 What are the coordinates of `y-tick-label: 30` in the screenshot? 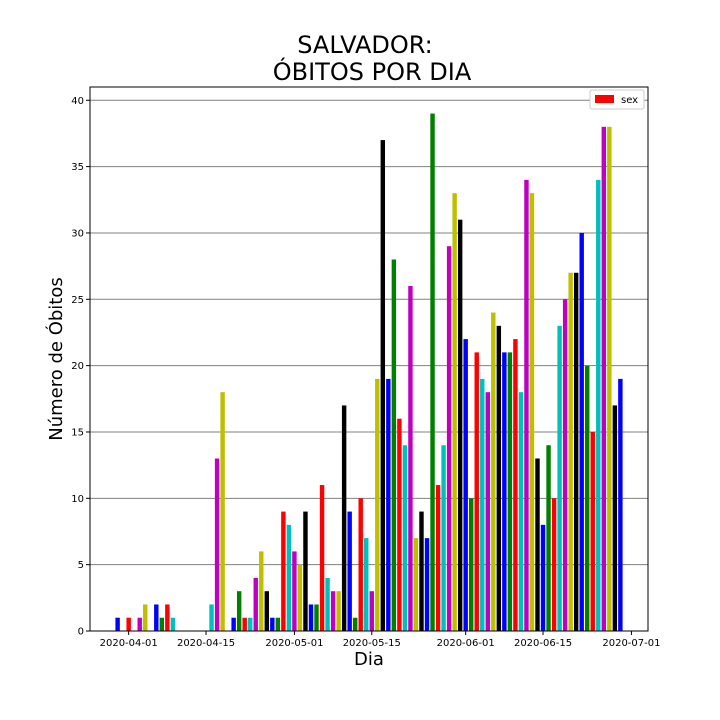 It's located at (77, 233).